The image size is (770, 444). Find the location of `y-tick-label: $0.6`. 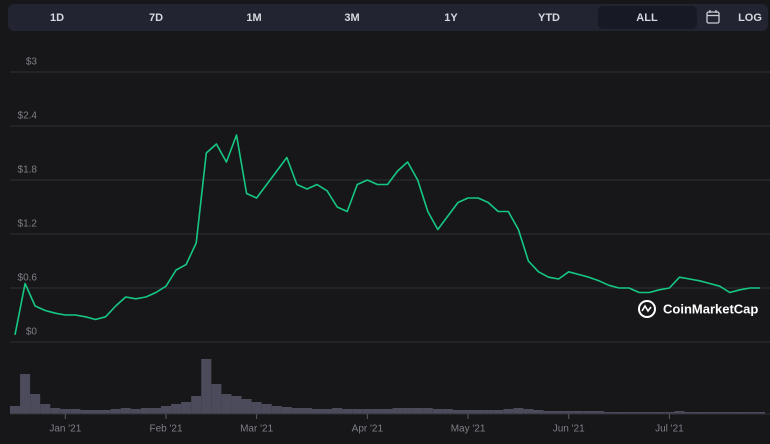

y-tick-label: $0.6 is located at coordinates (28, 278).